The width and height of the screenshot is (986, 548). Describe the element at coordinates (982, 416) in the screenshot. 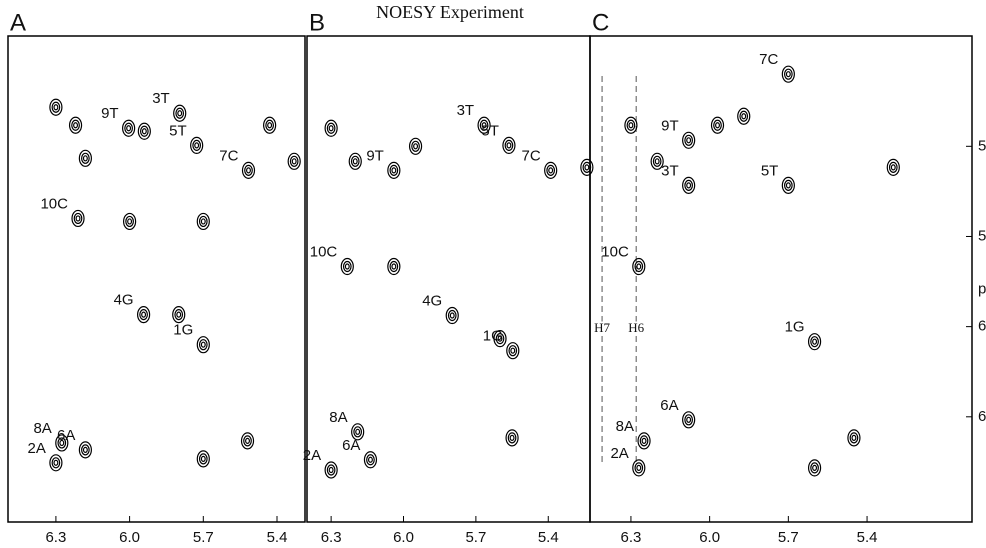

I see `y-tick-label: 6.3` at that location.